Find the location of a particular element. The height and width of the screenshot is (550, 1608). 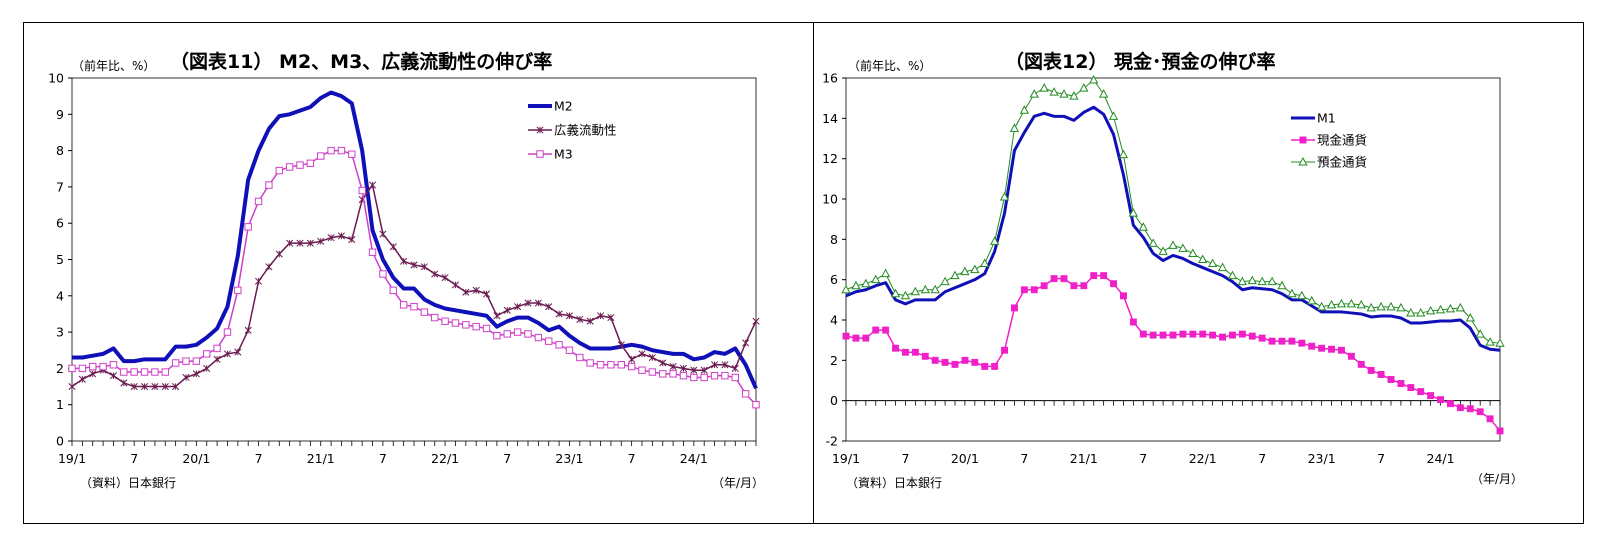

left-ytick-label: 8 is located at coordinates (60, 150).